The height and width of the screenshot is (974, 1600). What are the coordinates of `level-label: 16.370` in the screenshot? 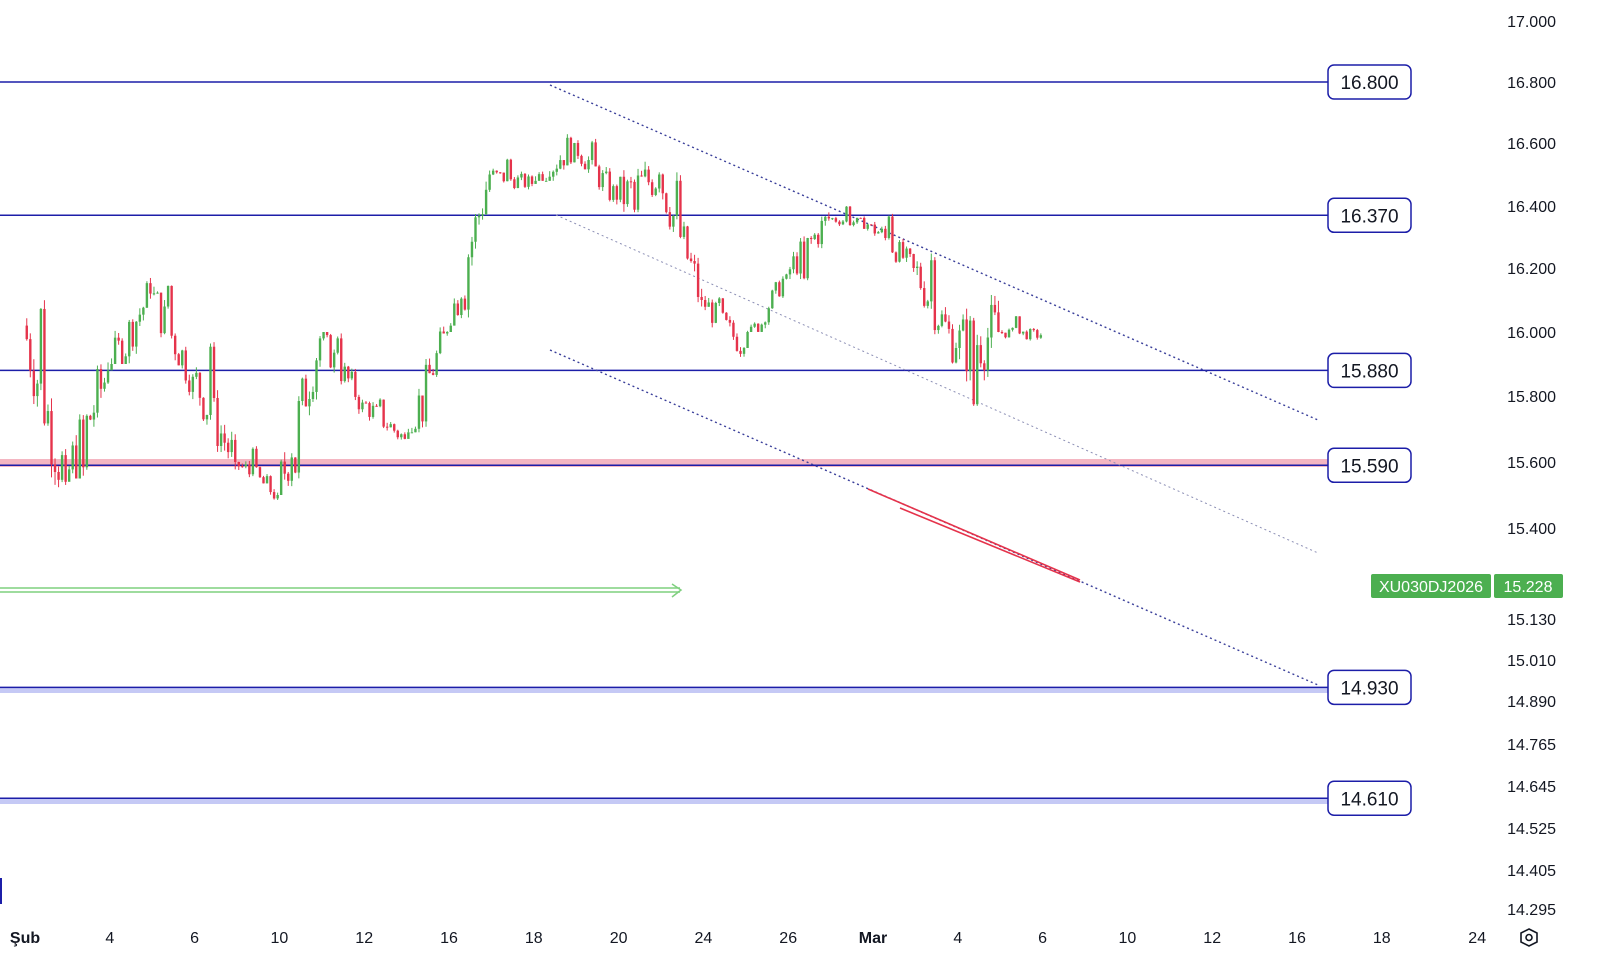 It's located at (1369, 216).